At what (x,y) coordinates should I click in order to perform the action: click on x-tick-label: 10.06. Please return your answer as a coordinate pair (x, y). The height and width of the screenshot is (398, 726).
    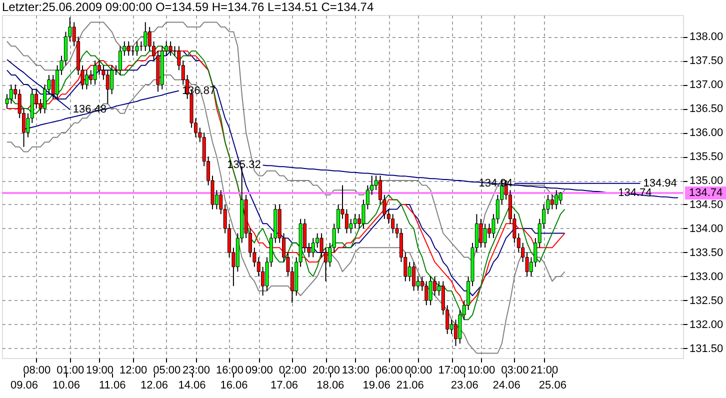
    Looking at the image, I should click on (66, 386).